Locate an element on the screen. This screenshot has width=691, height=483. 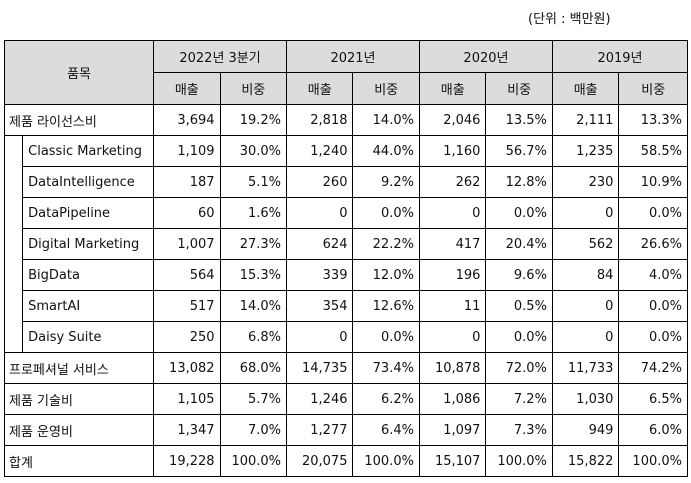
sales-cell: 624 is located at coordinates (320, 244).